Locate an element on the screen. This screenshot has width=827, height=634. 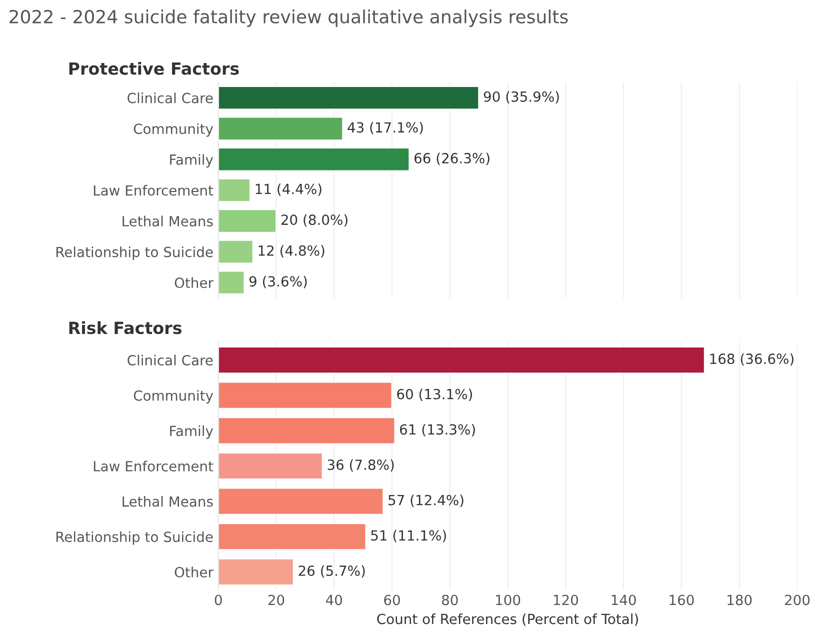
data-label: 51 (11.1%) is located at coordinates (408, 536).